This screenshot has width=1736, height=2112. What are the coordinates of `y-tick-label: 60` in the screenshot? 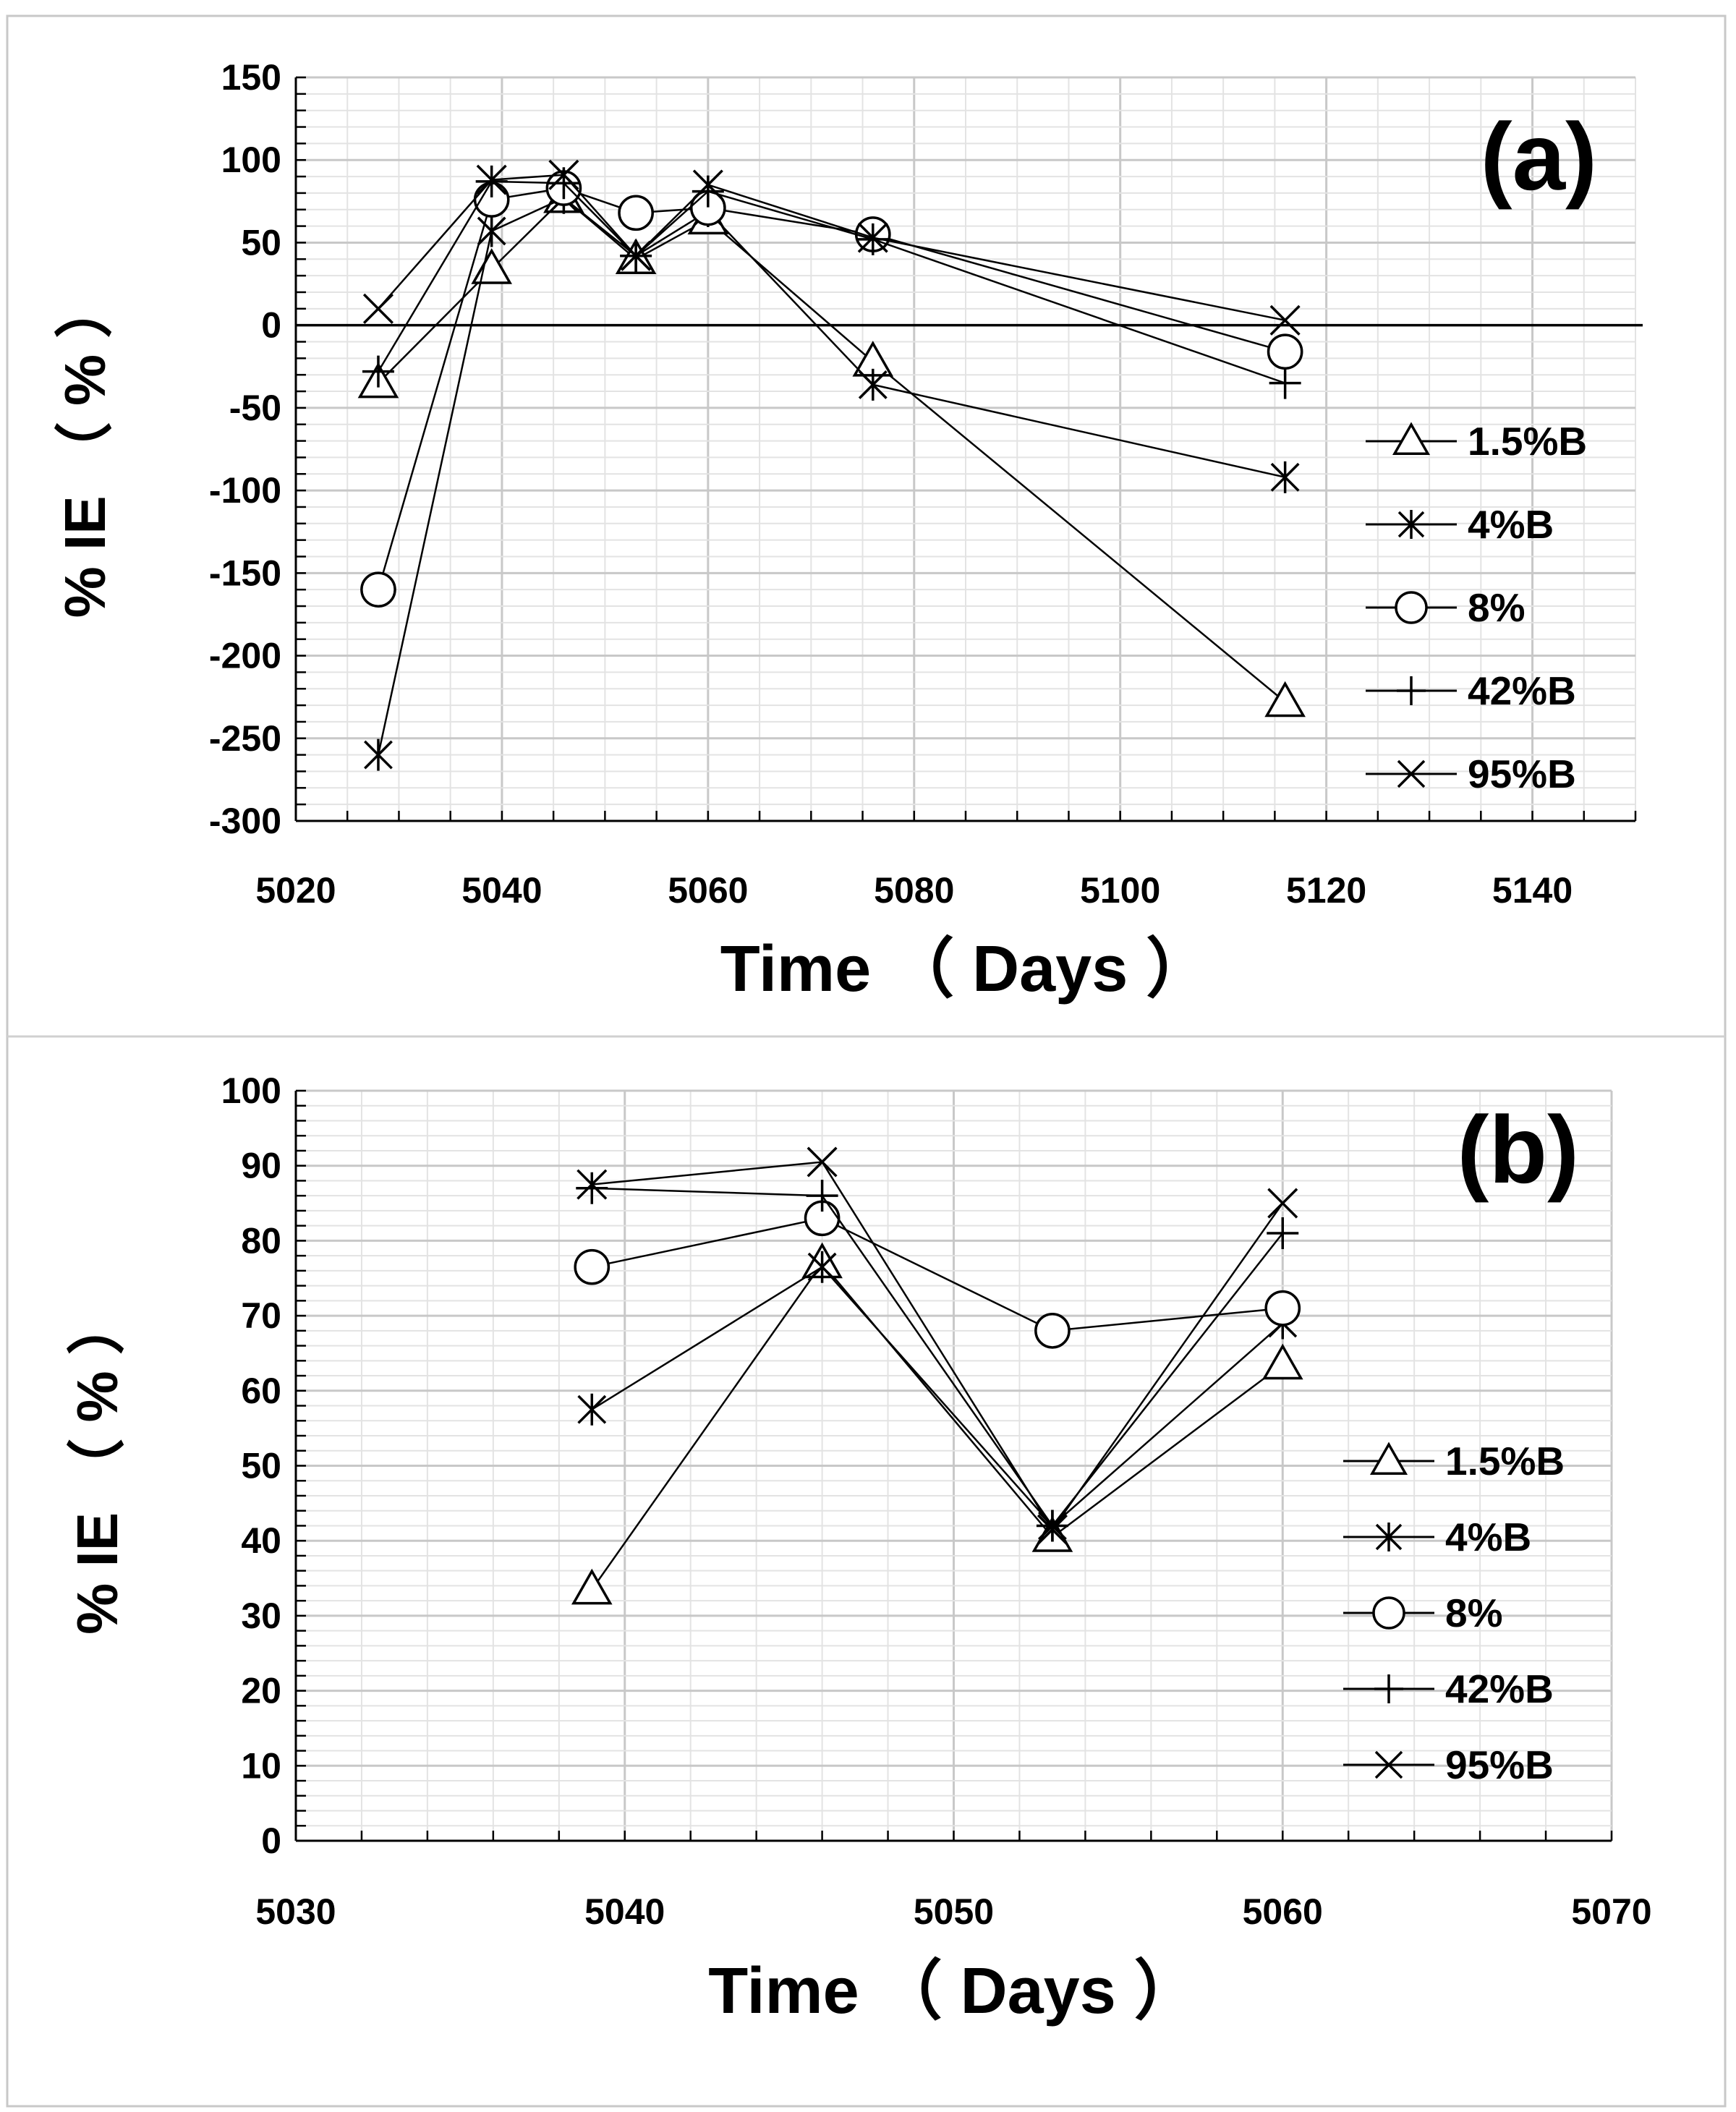 It's located at (261, 1391).